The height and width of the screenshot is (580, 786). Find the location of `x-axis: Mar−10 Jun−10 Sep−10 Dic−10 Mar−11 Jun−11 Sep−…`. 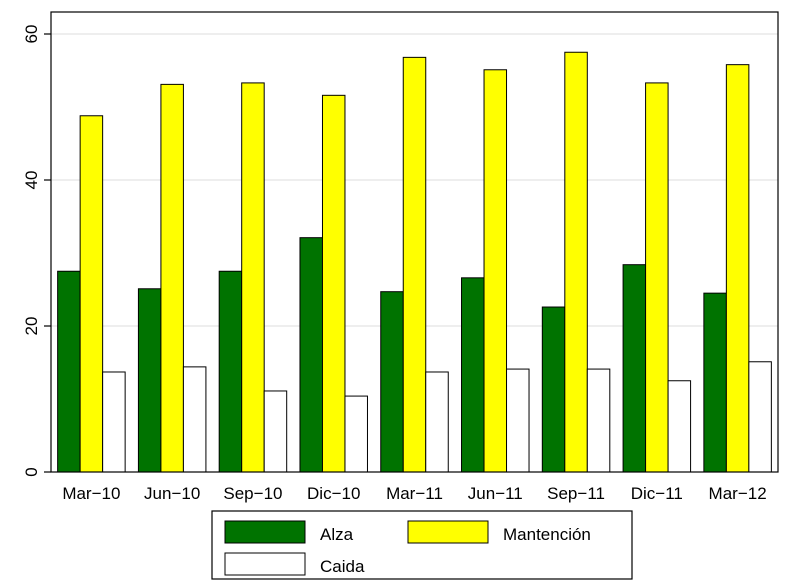

x-axis: Mar−10 Jun−10 Sep−10 Dic−10 Mar−11 Jun−11 Sep−… is located at coordinates (414, 493).